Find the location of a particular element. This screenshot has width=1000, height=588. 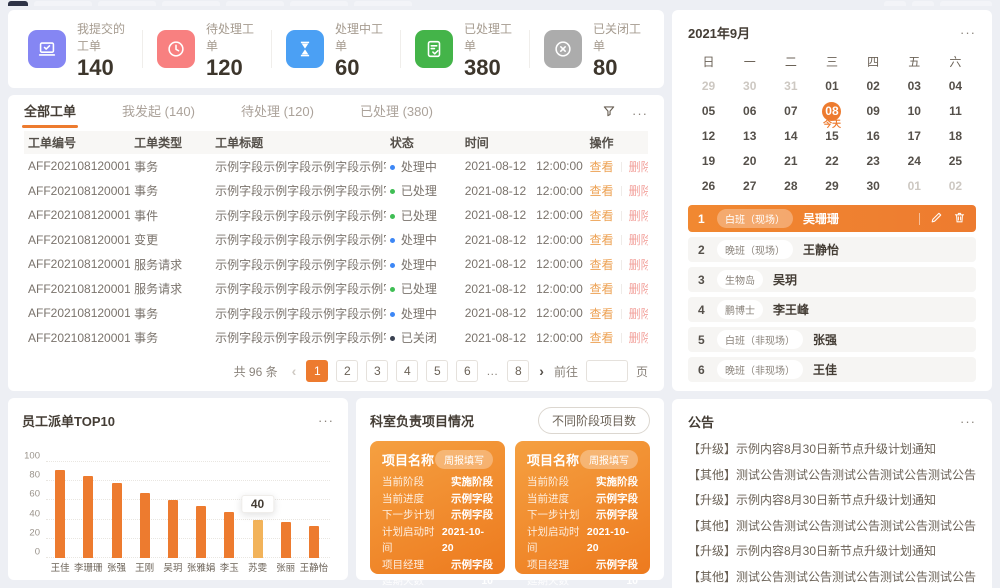

calendar-day: 15 is located at coordinates (832, 136).